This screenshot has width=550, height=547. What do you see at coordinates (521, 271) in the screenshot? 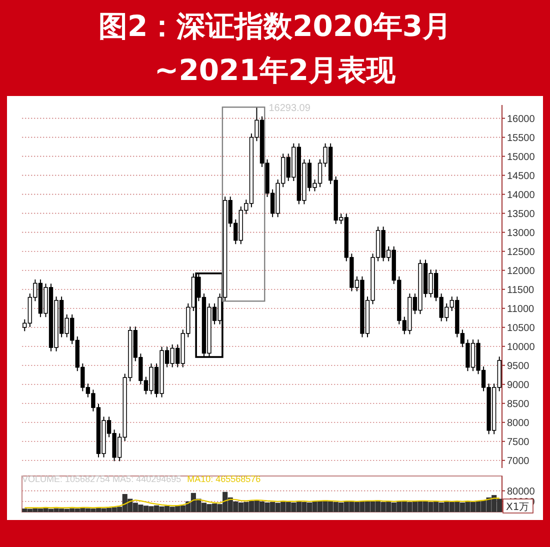
I see `y-tick-label: 12000` at bounding box center [521, 271].